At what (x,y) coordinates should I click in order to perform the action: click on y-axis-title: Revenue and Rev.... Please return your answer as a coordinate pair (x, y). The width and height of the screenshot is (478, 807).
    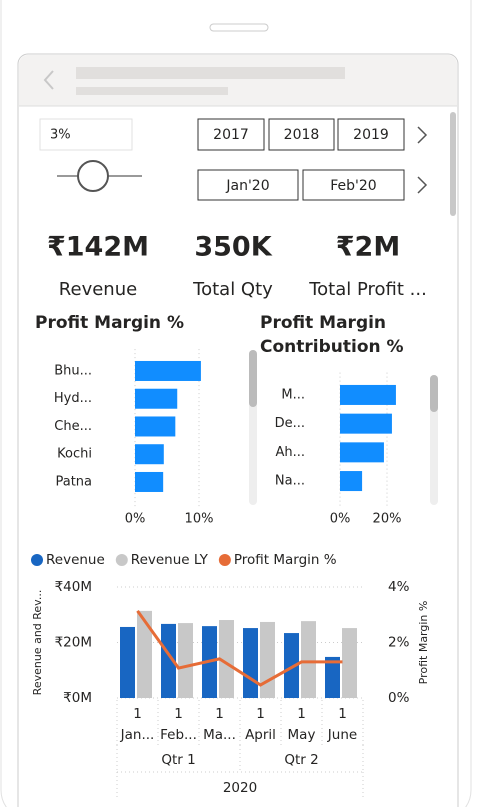
    Looking at the image, I should click on (37, 643).